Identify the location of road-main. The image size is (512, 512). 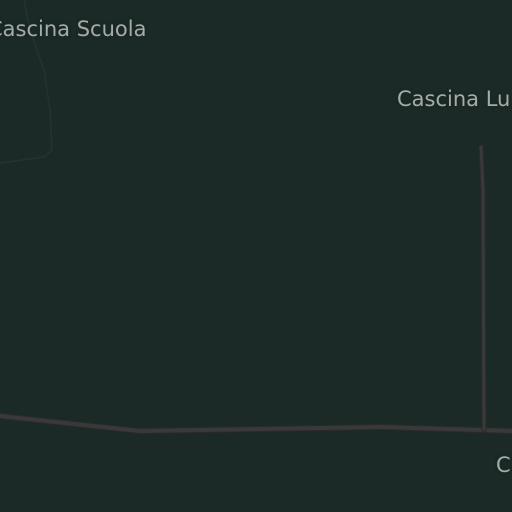
(256, 424).